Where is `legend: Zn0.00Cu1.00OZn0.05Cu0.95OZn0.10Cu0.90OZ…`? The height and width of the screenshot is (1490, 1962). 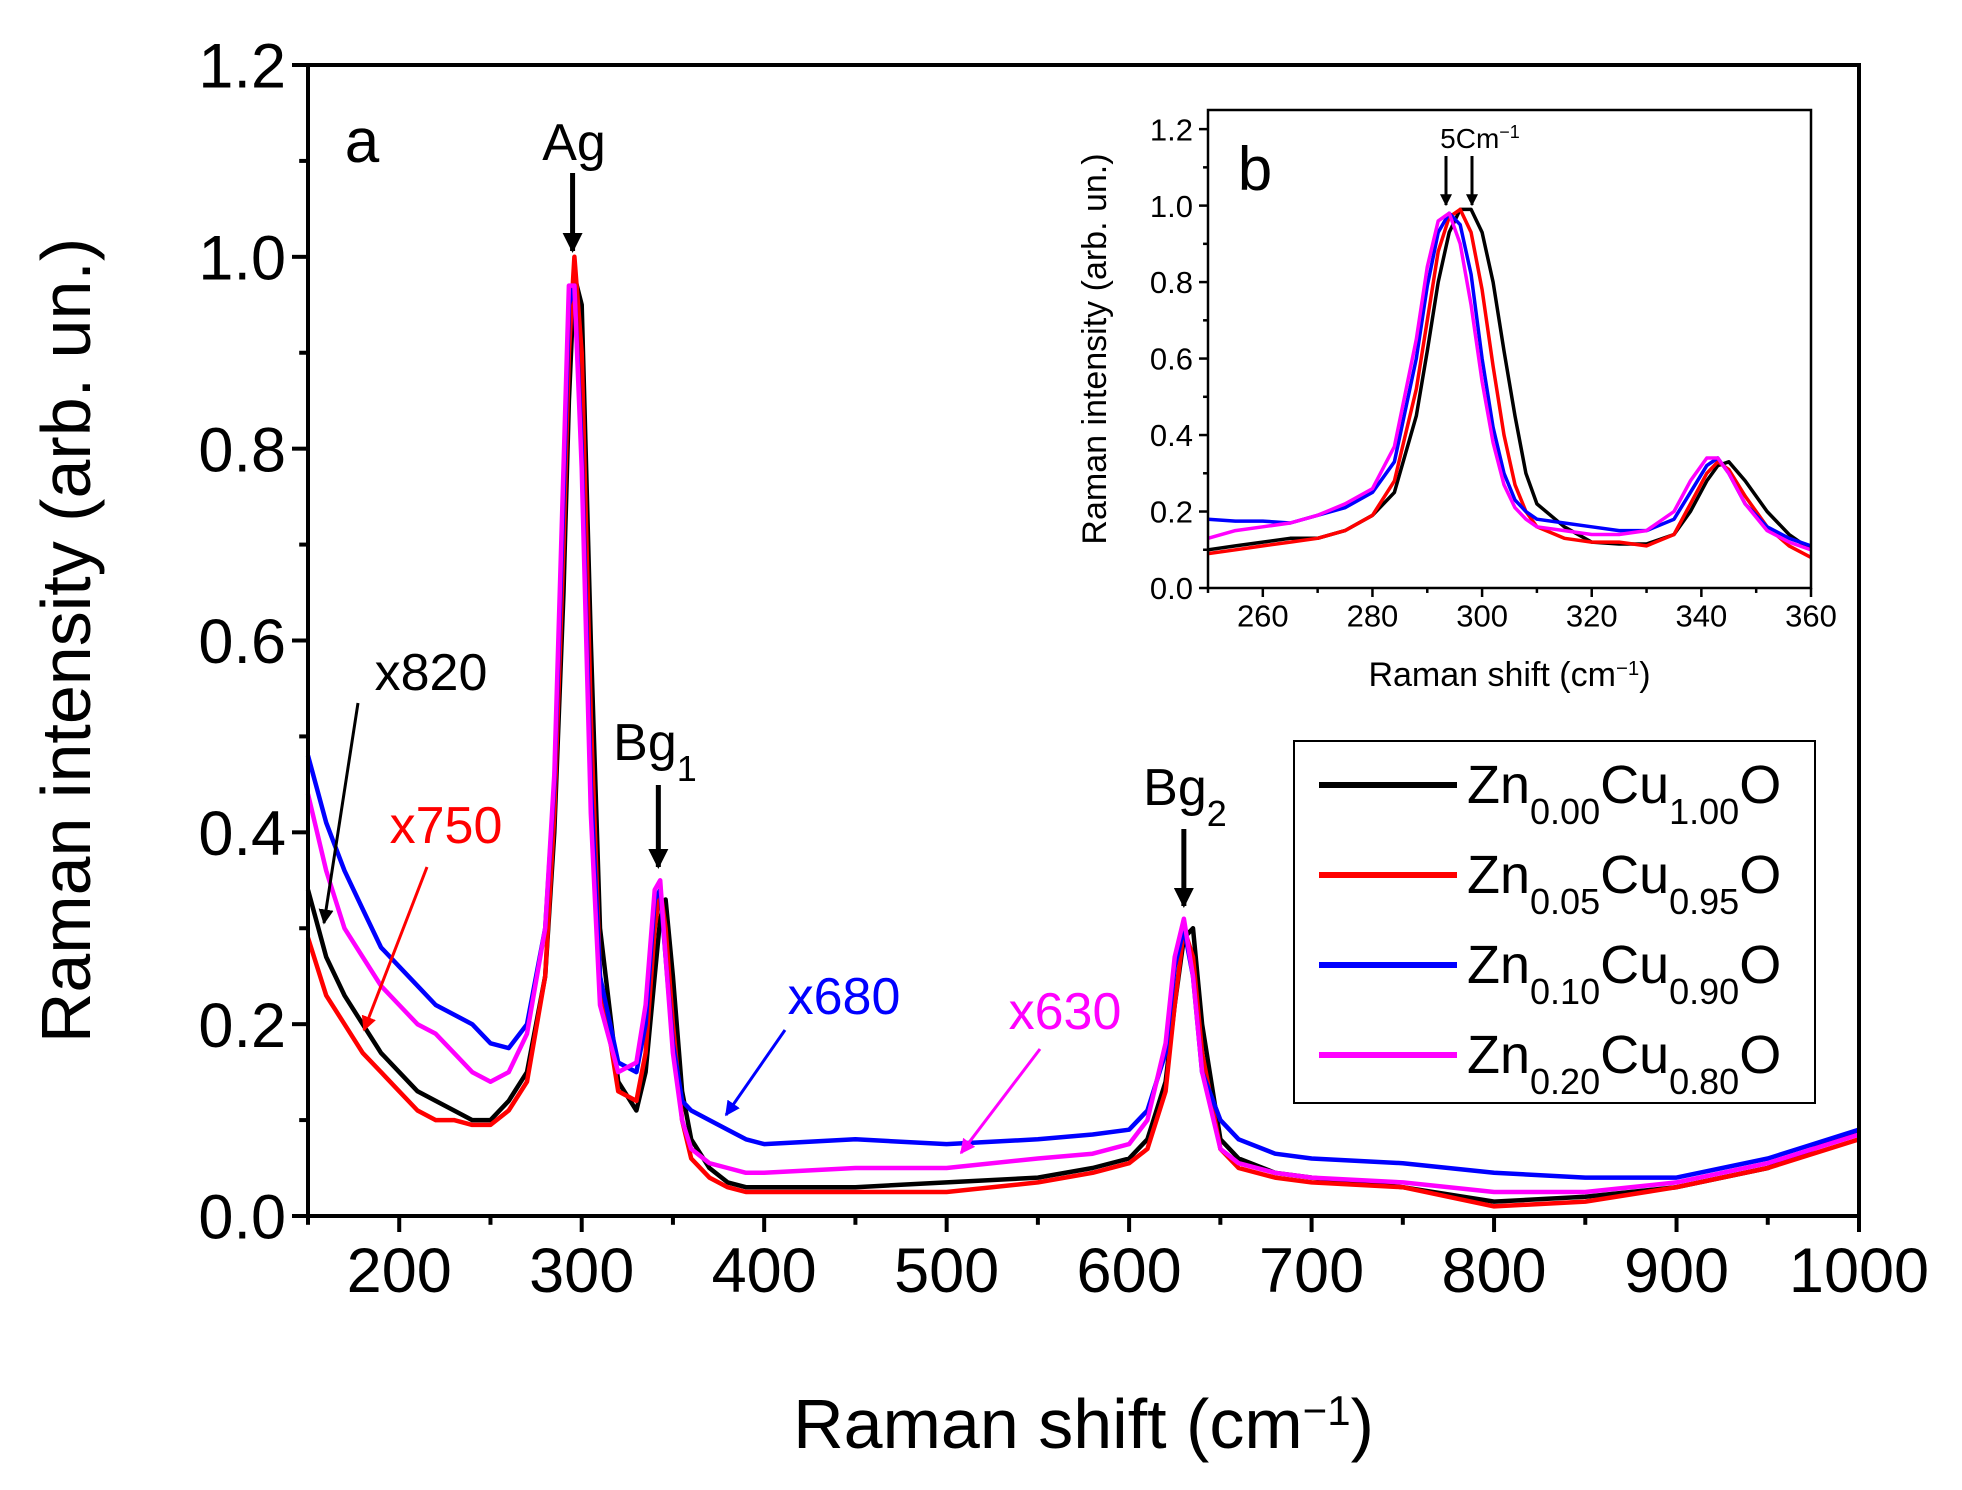 legend: Zn0.00Cu1.00OZn0.05Cu0.95OZn0.10Cu0.90OZ… is located at coordinates (1554, 922).